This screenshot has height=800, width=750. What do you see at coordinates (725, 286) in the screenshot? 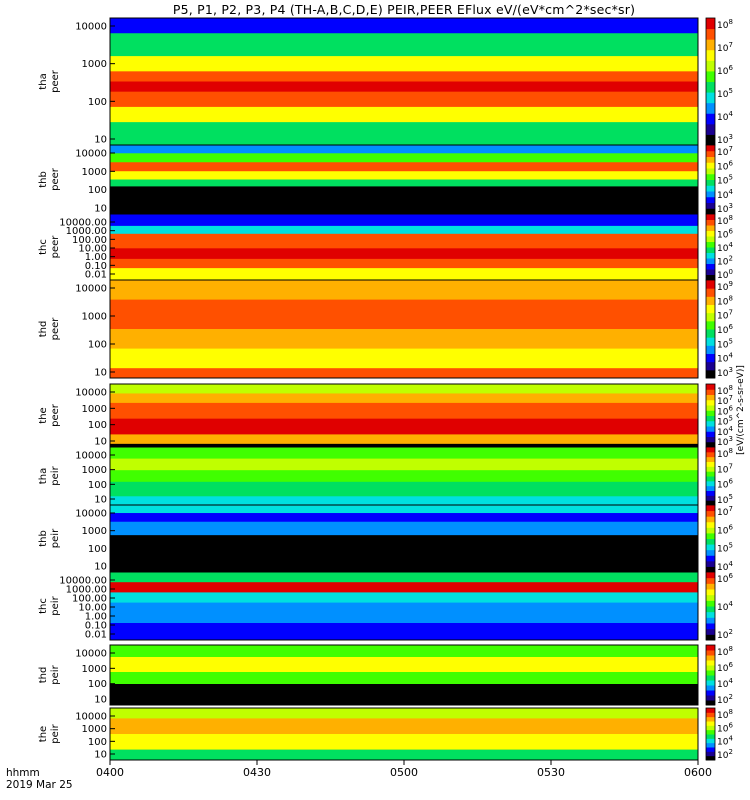
I see `colorbar-tick-label: 10⁹` at bounding box center [725, 286].